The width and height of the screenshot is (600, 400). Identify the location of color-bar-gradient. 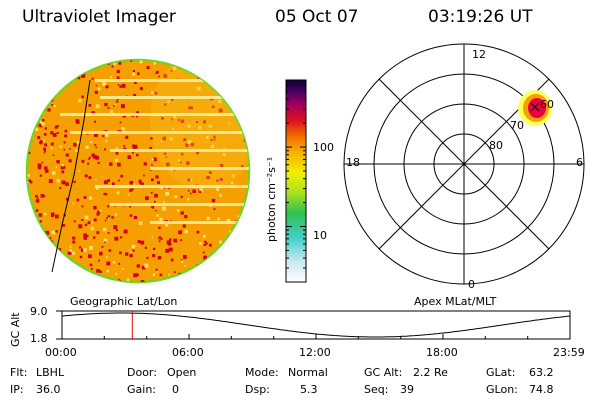
(296, 181).